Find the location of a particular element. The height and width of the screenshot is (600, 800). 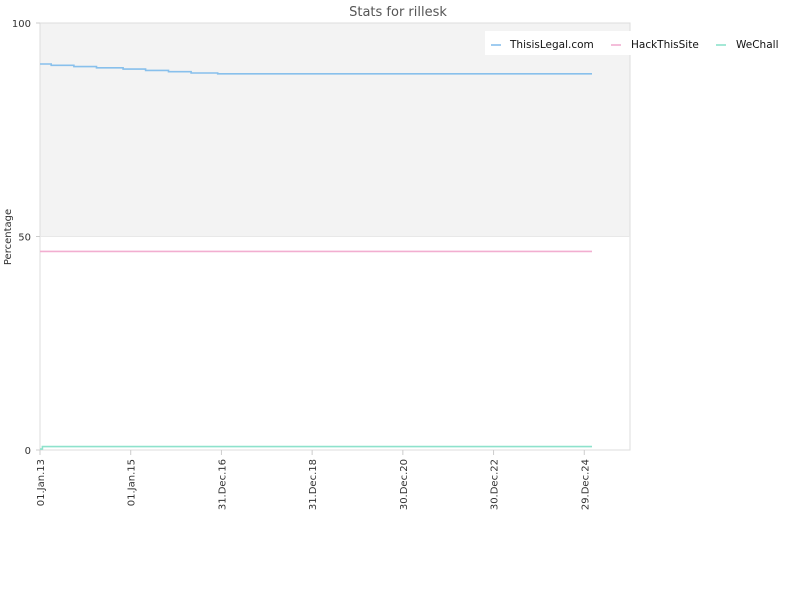

legend-label-2: WeChall is located at coordinates (757, 45).